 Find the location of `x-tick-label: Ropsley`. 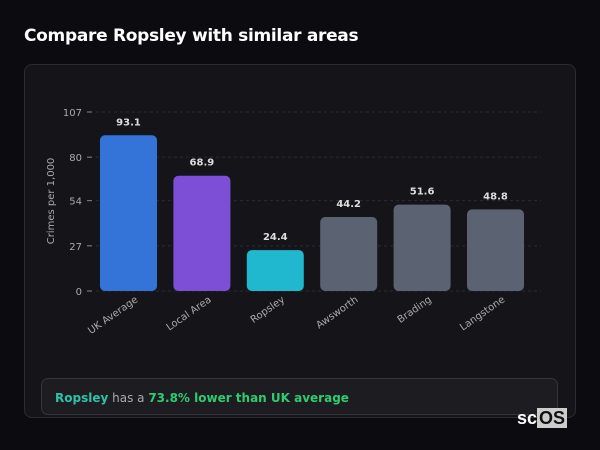

x-tick-label: Ropsley is located at coordinates (268, 309).